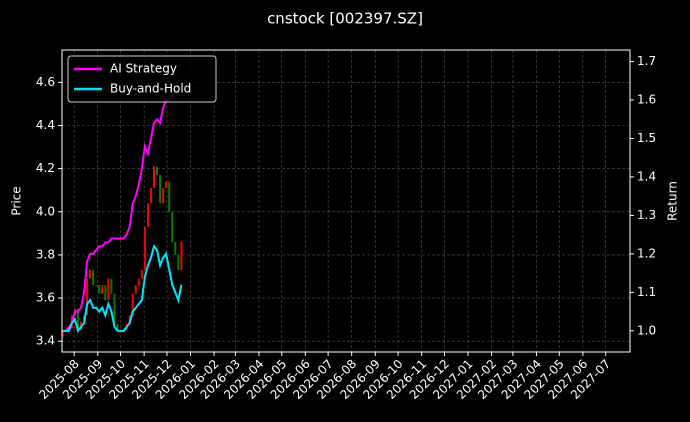 The width and height of the screenshot is (690, 422). Describe the element at coordinates (646, 176) in the screenshot. I see `y2-tick-label: 1.4` at that location.